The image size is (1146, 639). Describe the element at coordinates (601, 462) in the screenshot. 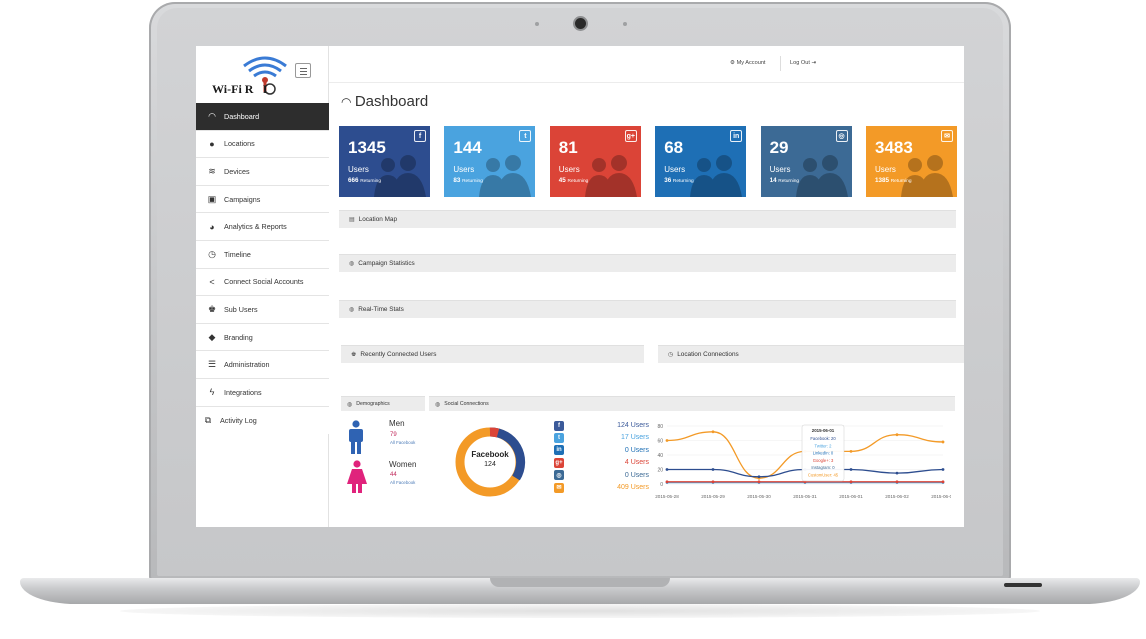

I see `social-list-item: g+ 4 Users` at that location.